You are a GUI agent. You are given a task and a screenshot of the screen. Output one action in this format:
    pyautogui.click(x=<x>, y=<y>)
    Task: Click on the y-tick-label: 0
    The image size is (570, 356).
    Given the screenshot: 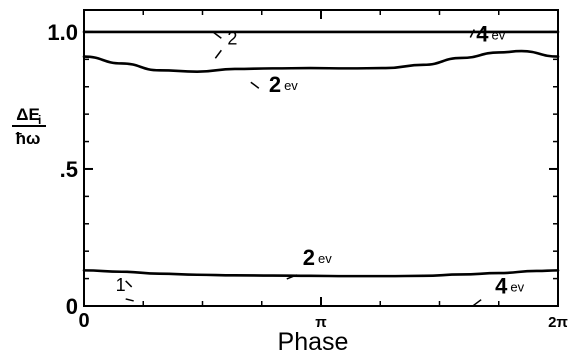 What is the action you would take?
    pyautogui.click(x=72, y=306)
    